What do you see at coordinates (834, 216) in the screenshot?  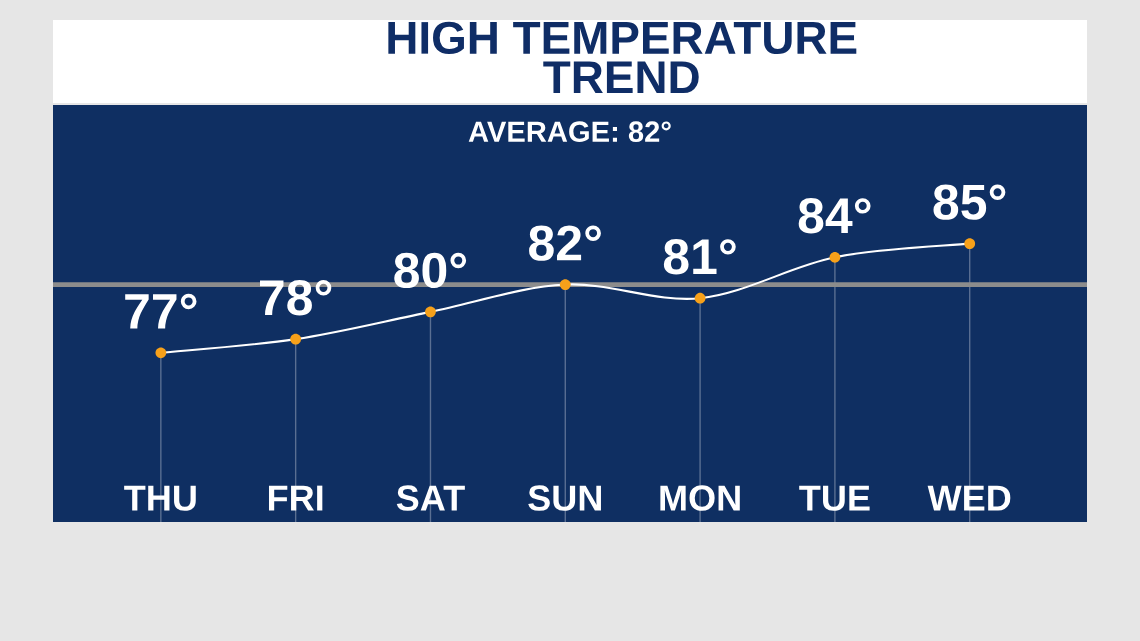 I see `data-label: 84°` at bounding box center [834, 216].